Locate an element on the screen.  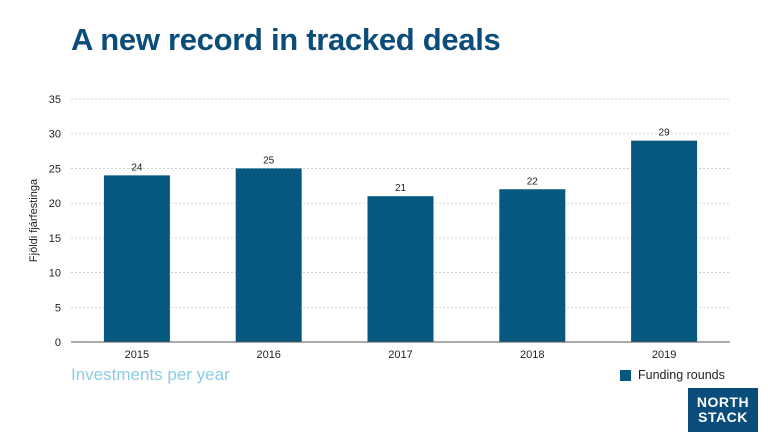
chart-title: A new record in tracked deals is located at coordinates (286, 39).